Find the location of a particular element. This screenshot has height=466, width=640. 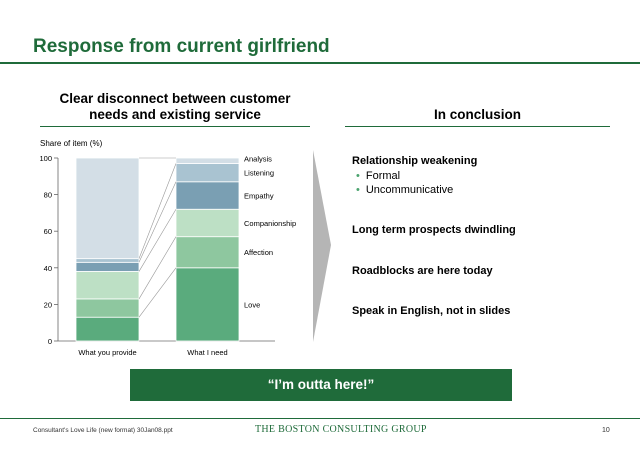

conclusion-2: Long term prospects dwindling is located at coordinates (434, 230).